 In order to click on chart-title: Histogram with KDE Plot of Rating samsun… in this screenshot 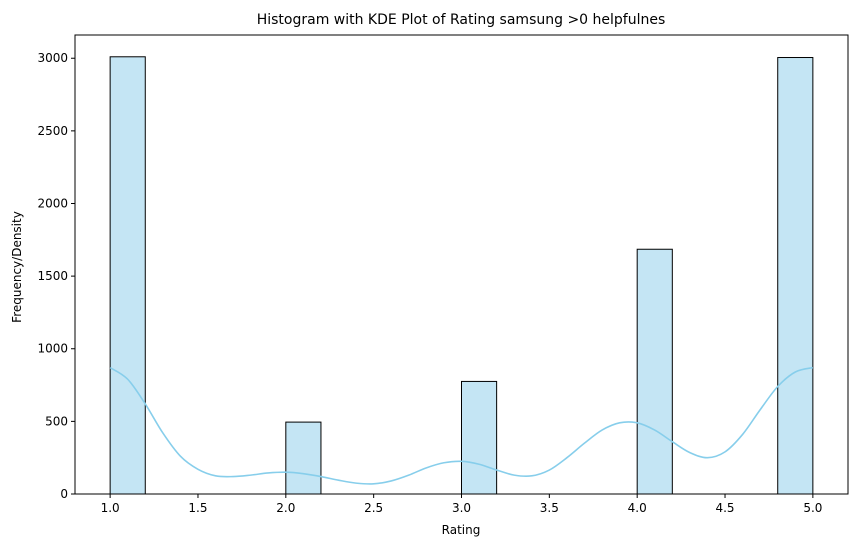, I will do `click(461, 20)`.